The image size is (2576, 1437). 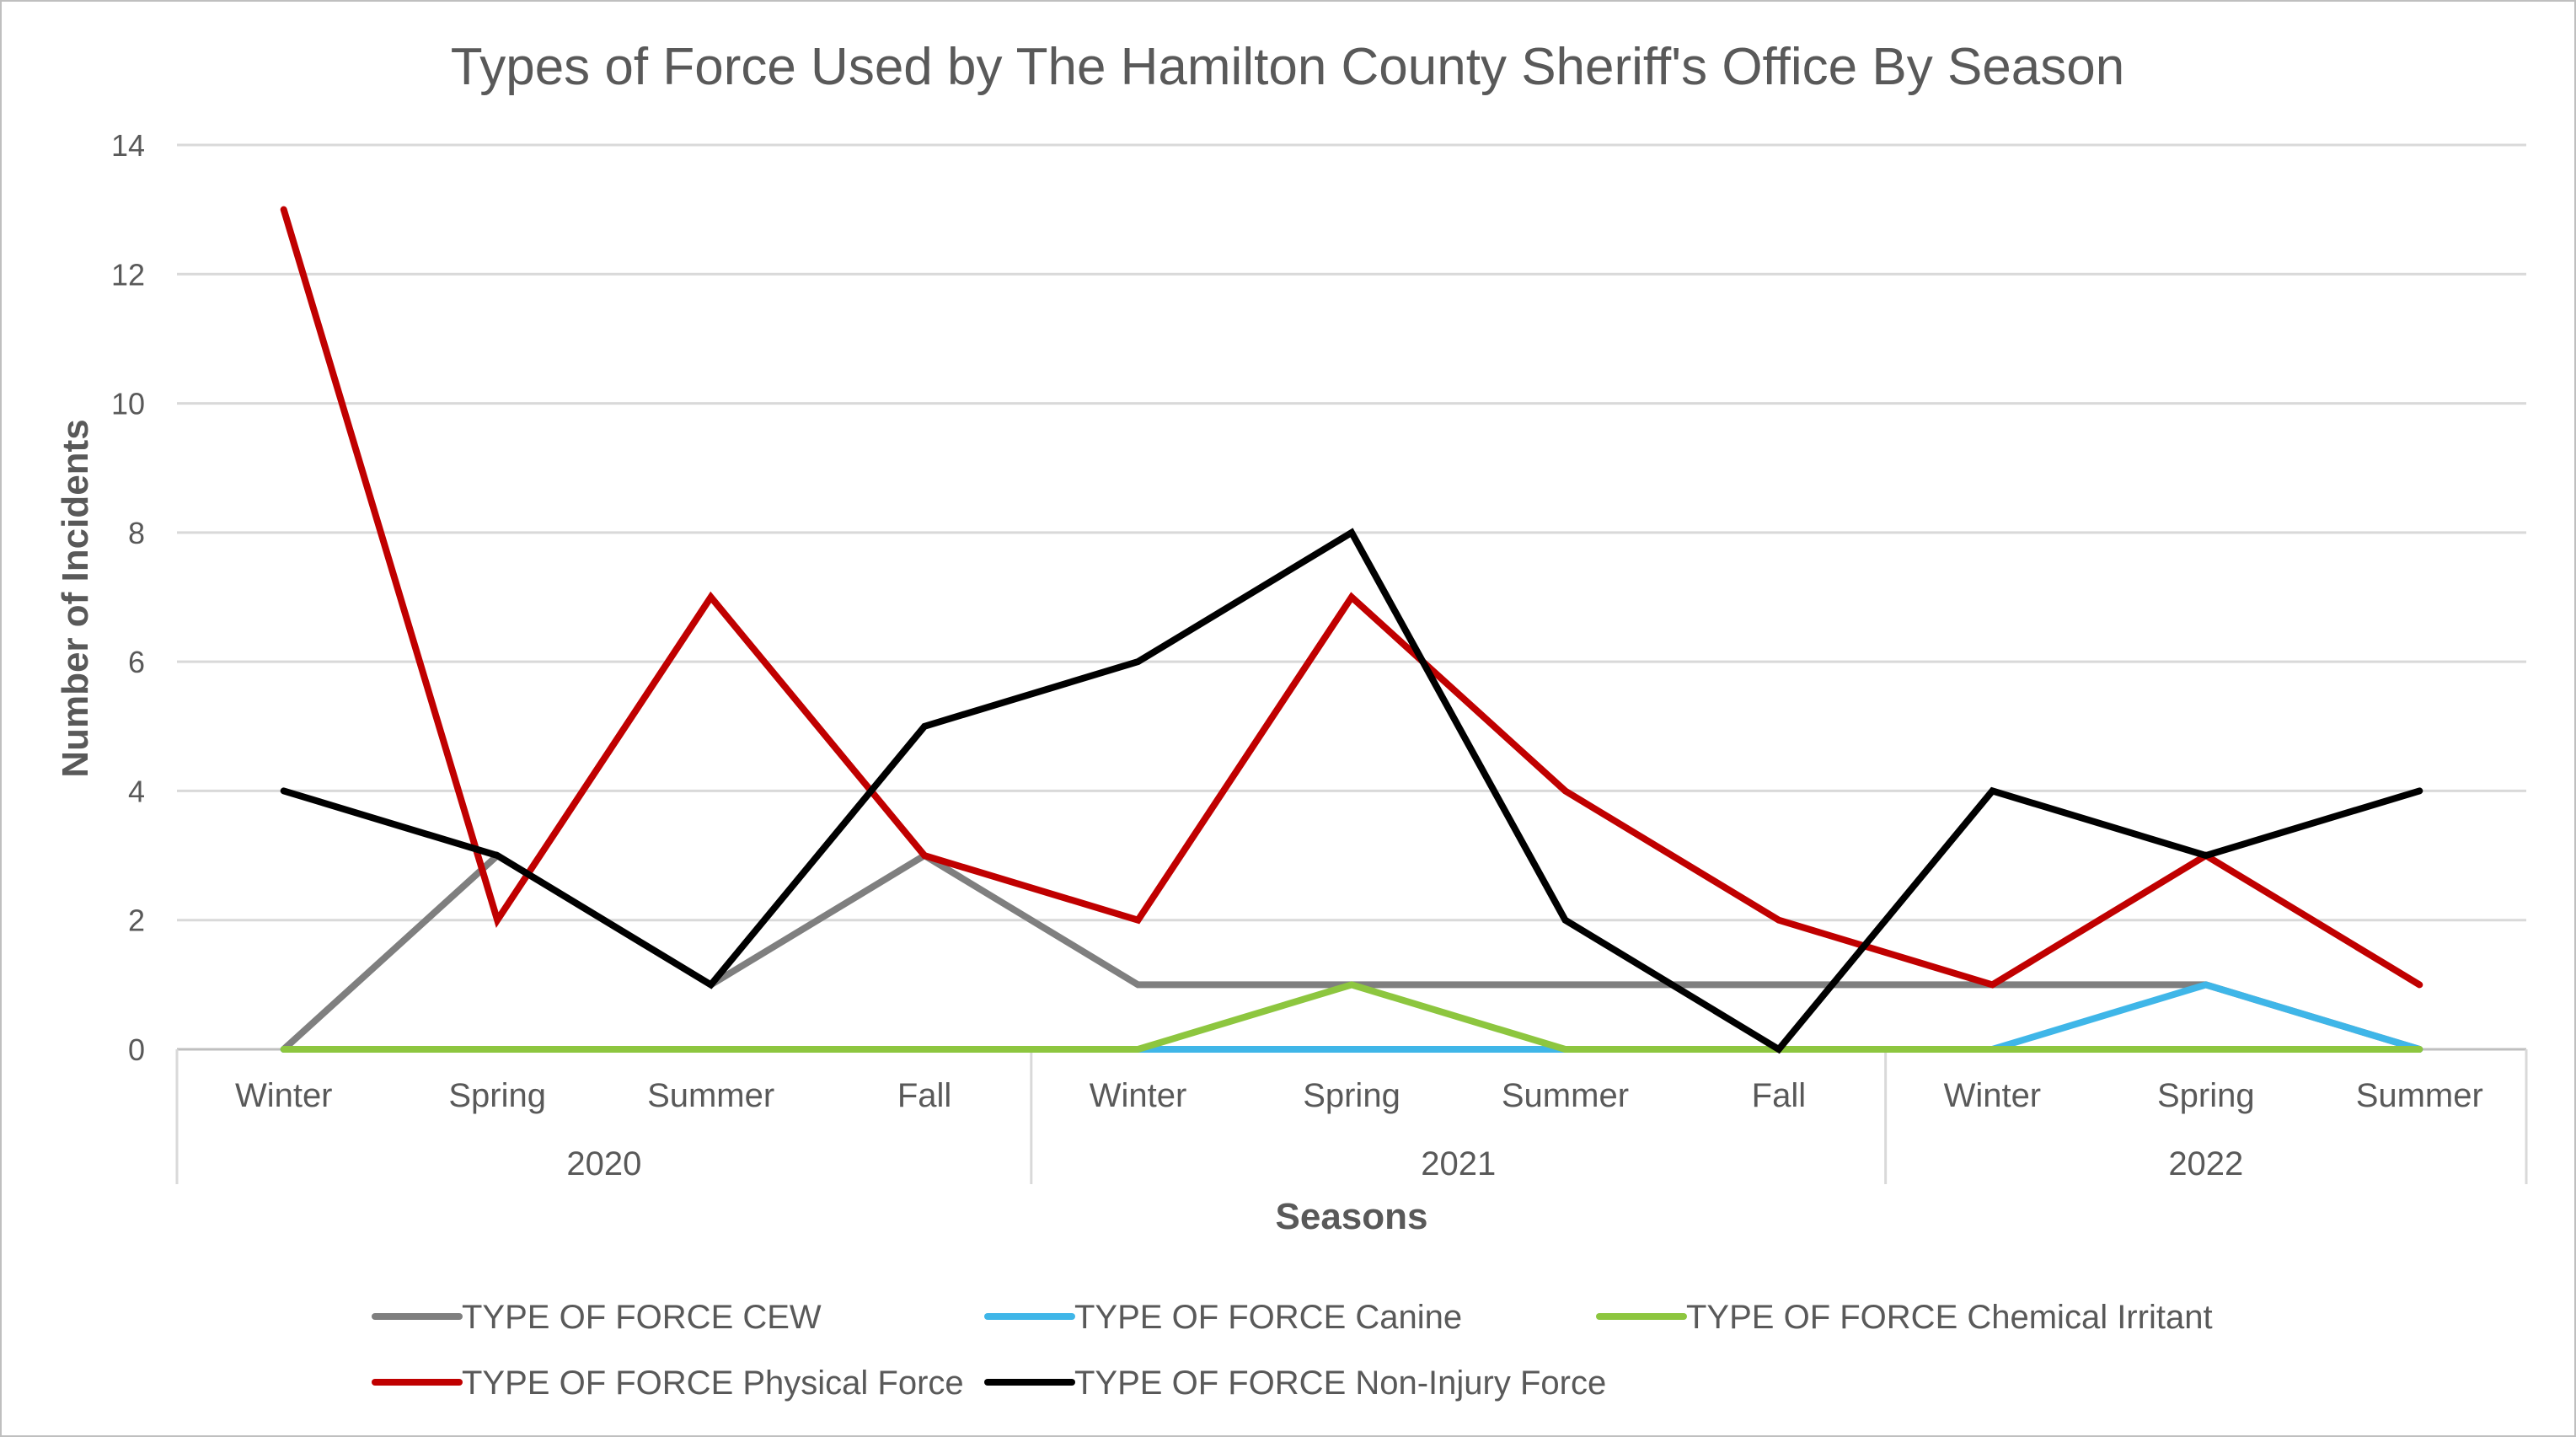 I want to click on x-group-label: 2020, so click(x=603, y=1163).